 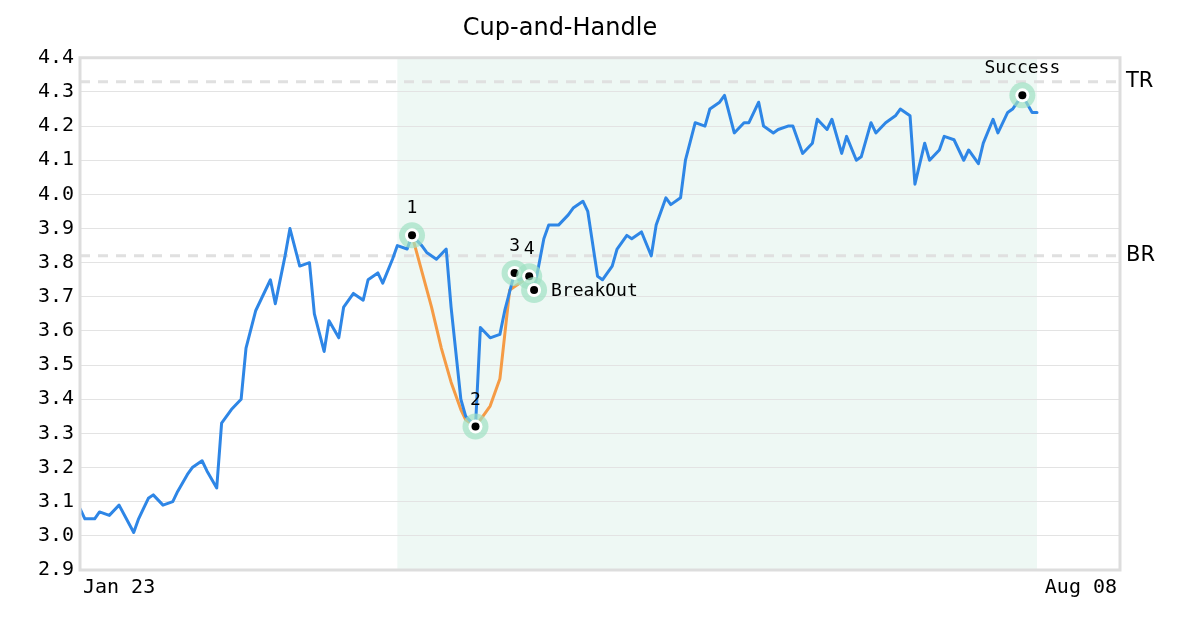 What do you see at coordinates (55, 192) in the screenshot?
I see `y-tick-label: 4.0` at bounding box center [55, 192].